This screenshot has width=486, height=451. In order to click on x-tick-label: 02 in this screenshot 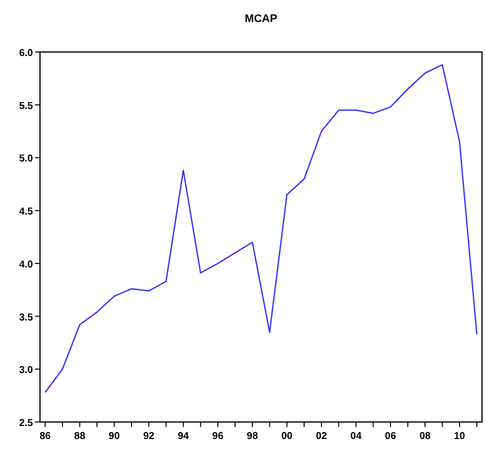, I will do `click(322, 436)`.